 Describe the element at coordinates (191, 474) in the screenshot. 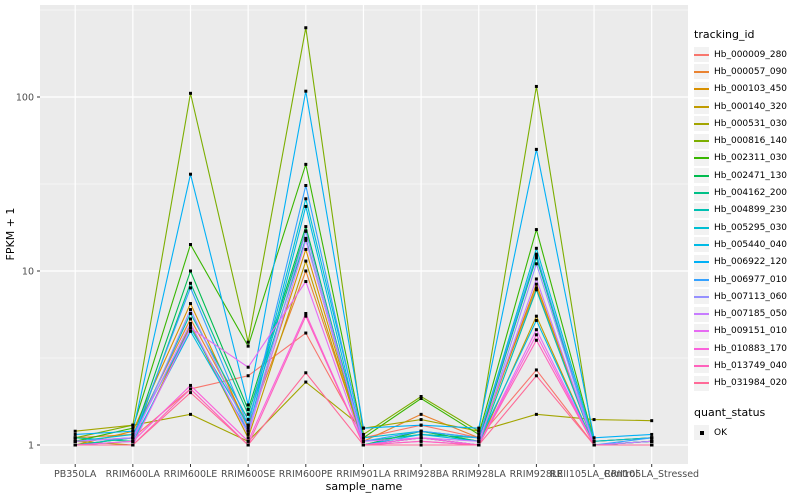

I see `x-tick-label: RRIM600LE` at that location.